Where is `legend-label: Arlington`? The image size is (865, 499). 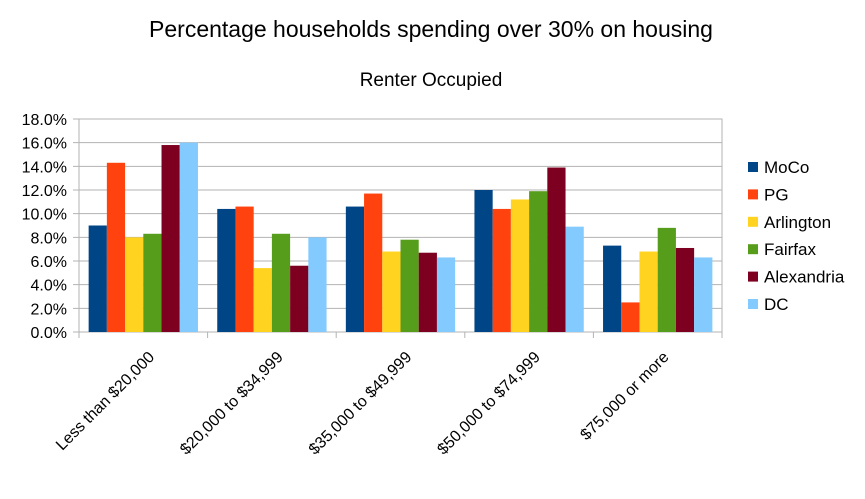 legend-label: Arlington is located at coordinates (797, 222).